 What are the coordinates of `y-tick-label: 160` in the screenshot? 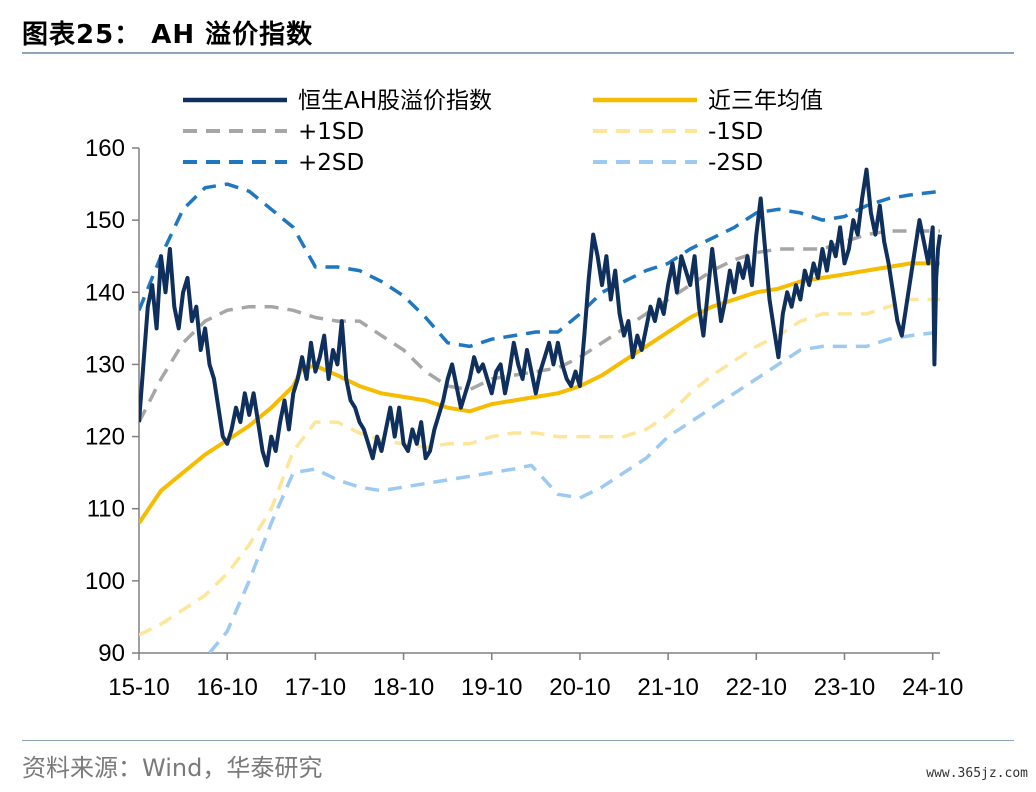 It's located at (105, 148).